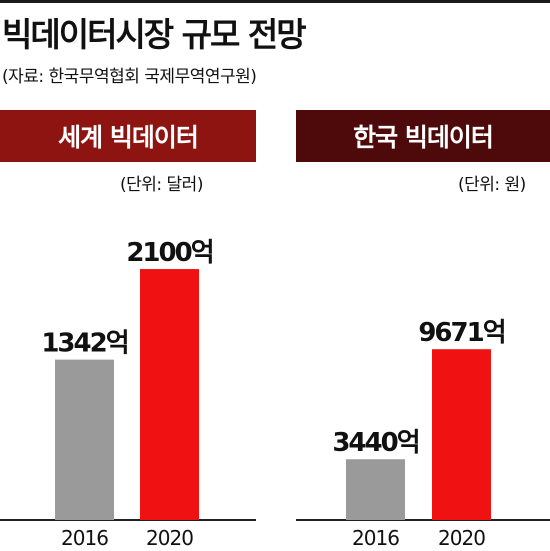 This screenshot has width=550, height=551. Describe the element at coordinates (375, 538) in the screenshot. I see `korea-tick-label-2016: 2016` at that location.